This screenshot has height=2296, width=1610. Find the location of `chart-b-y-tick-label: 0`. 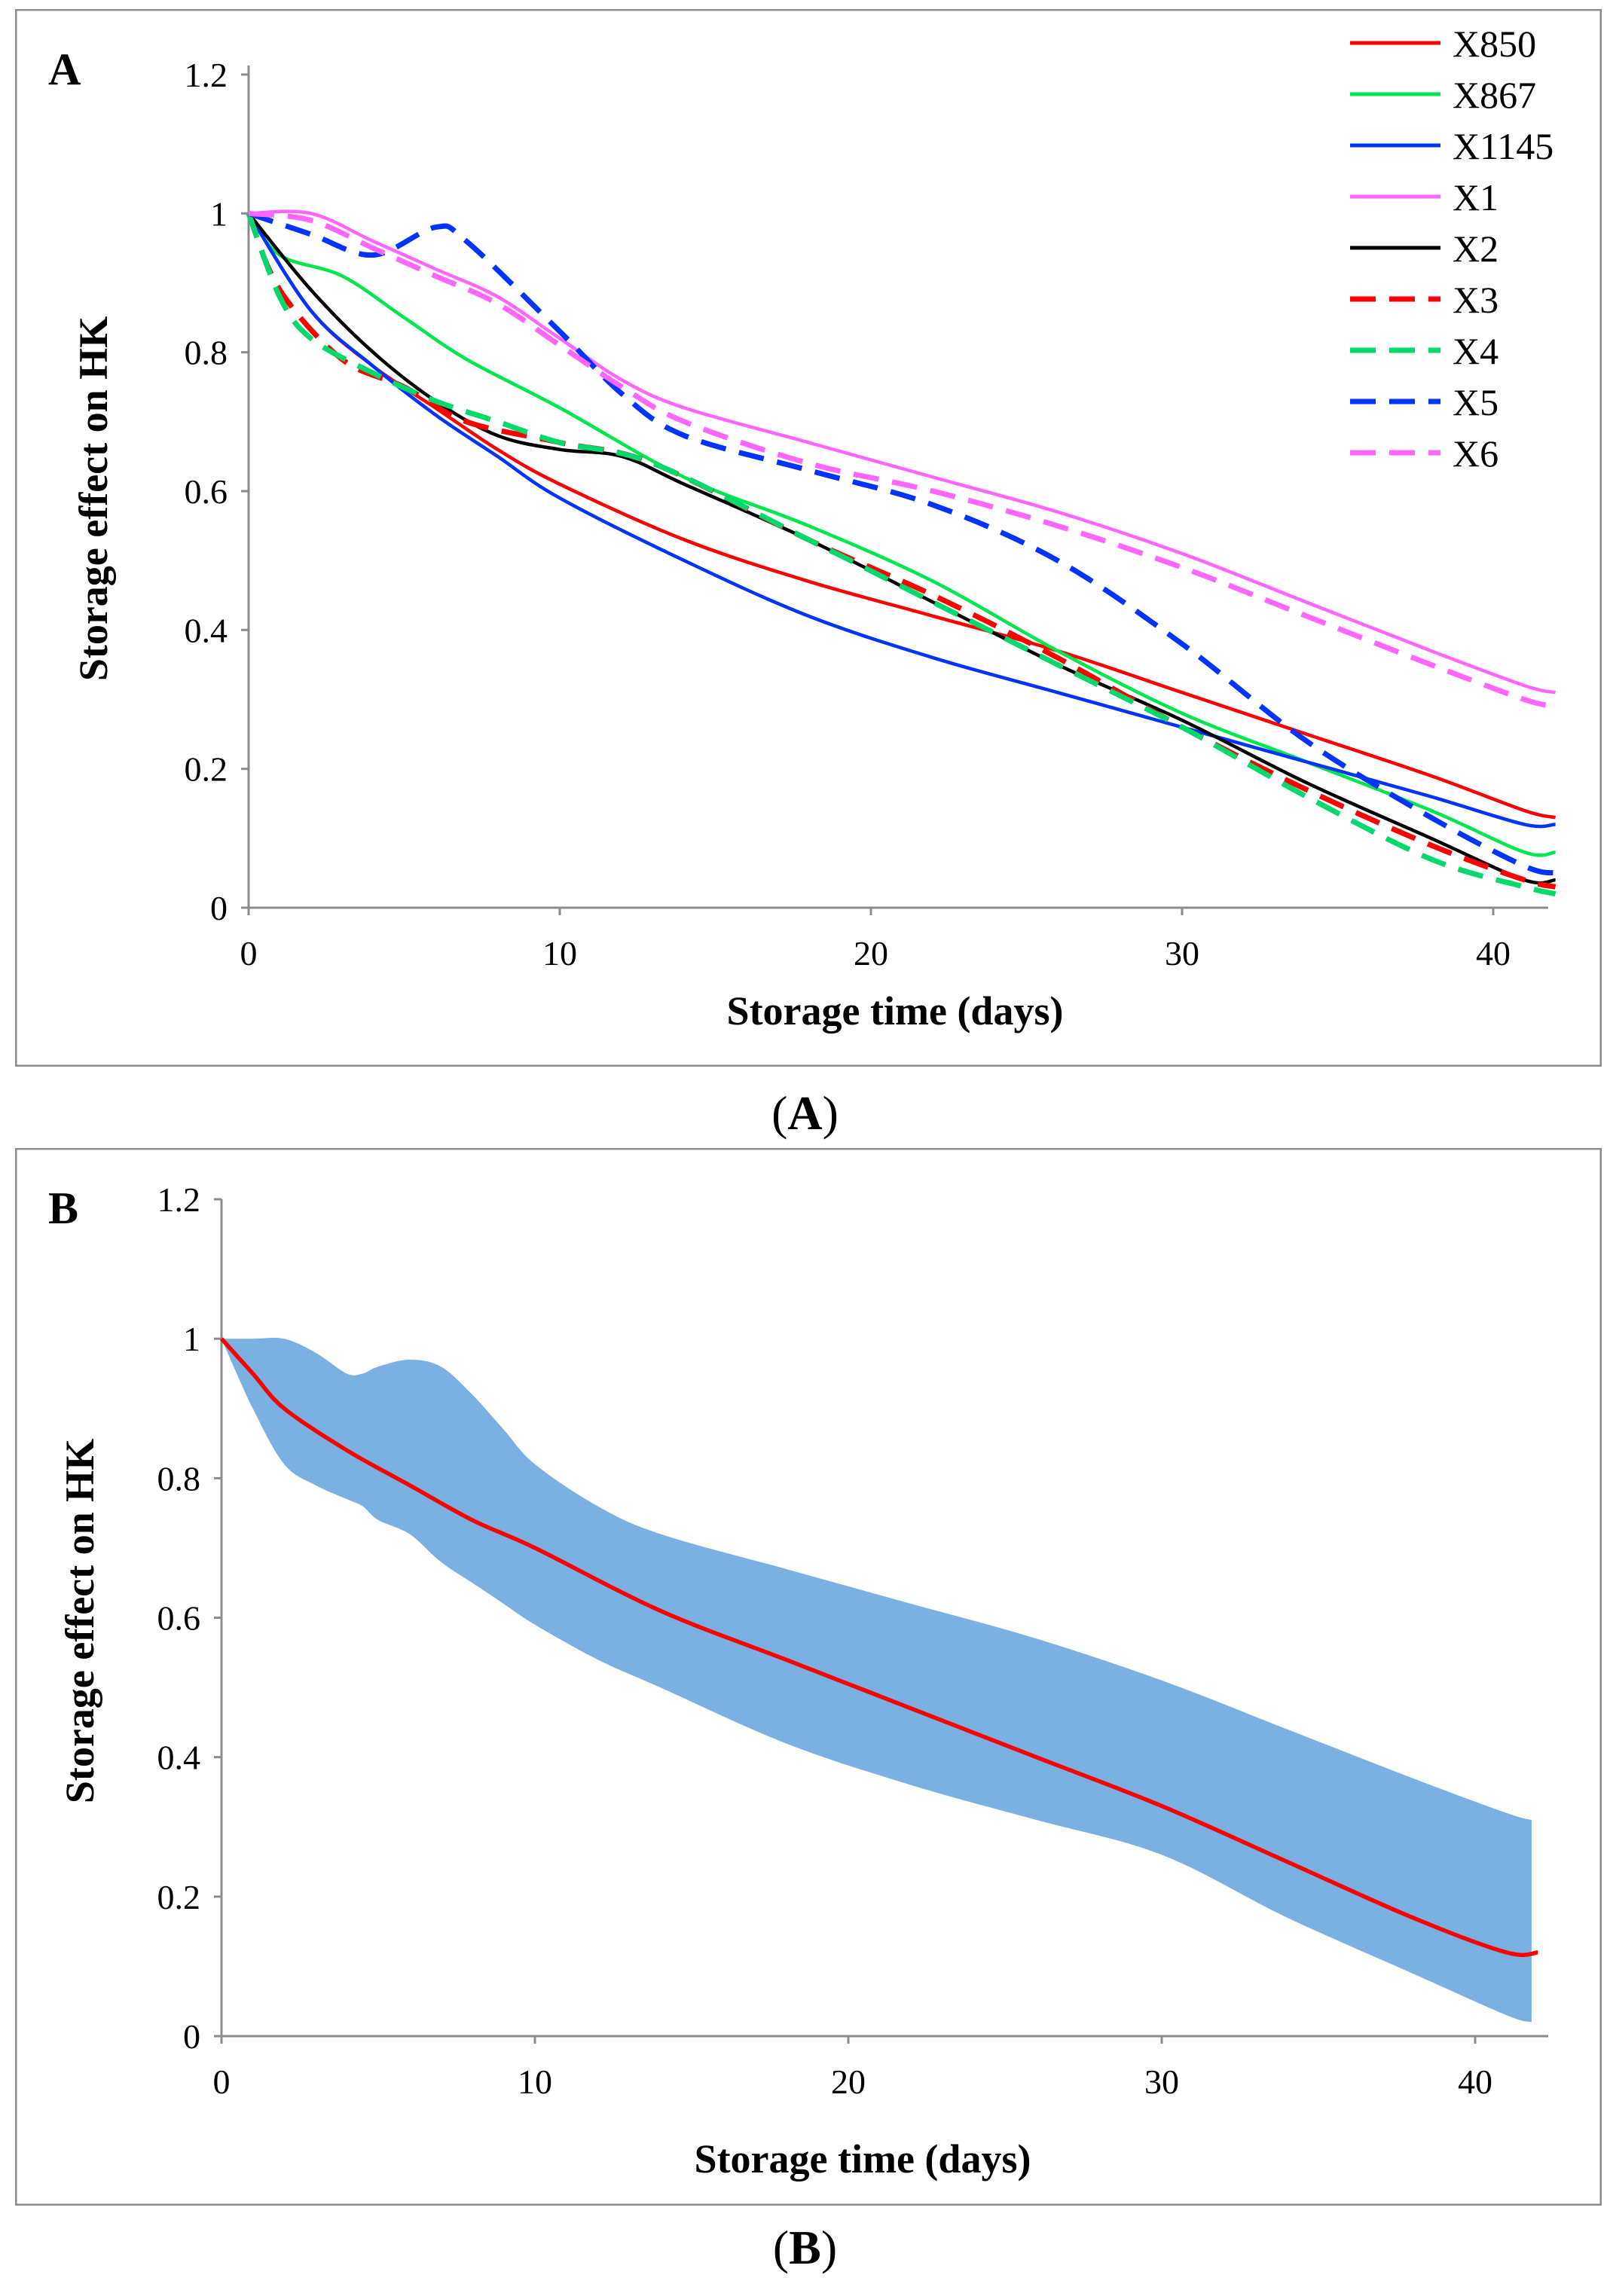

chart-b-y-tick-label: 0 is located at coordinates (191, 2036).